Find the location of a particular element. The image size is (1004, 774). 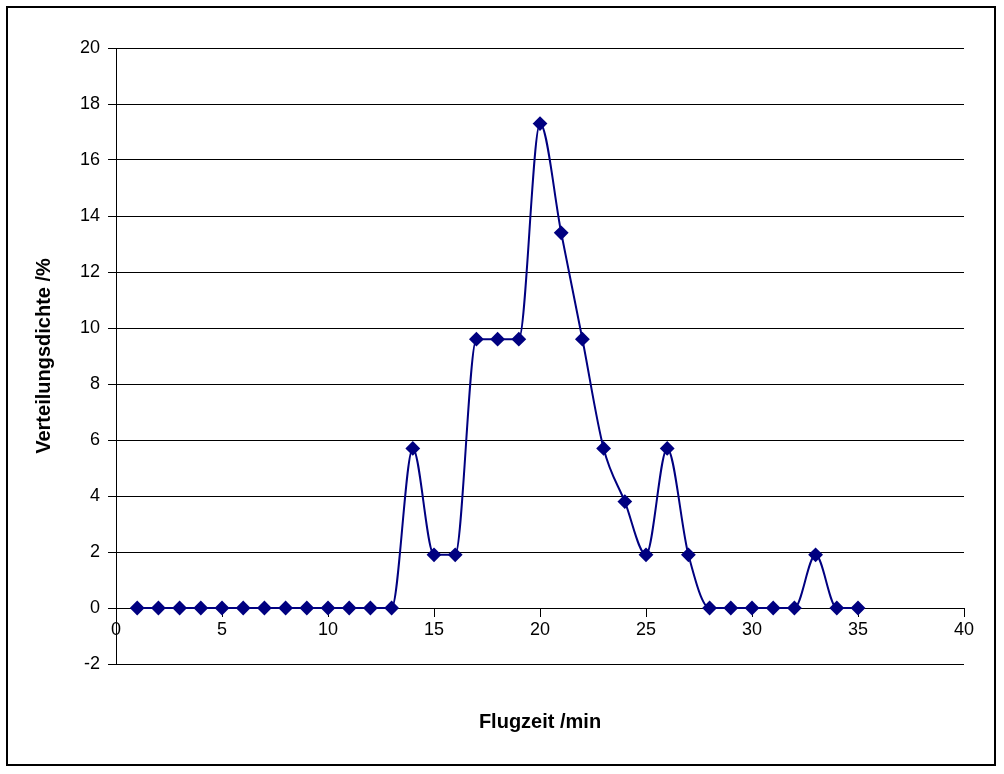

y-tick-label: 2 is located at coordinates (95, 550).